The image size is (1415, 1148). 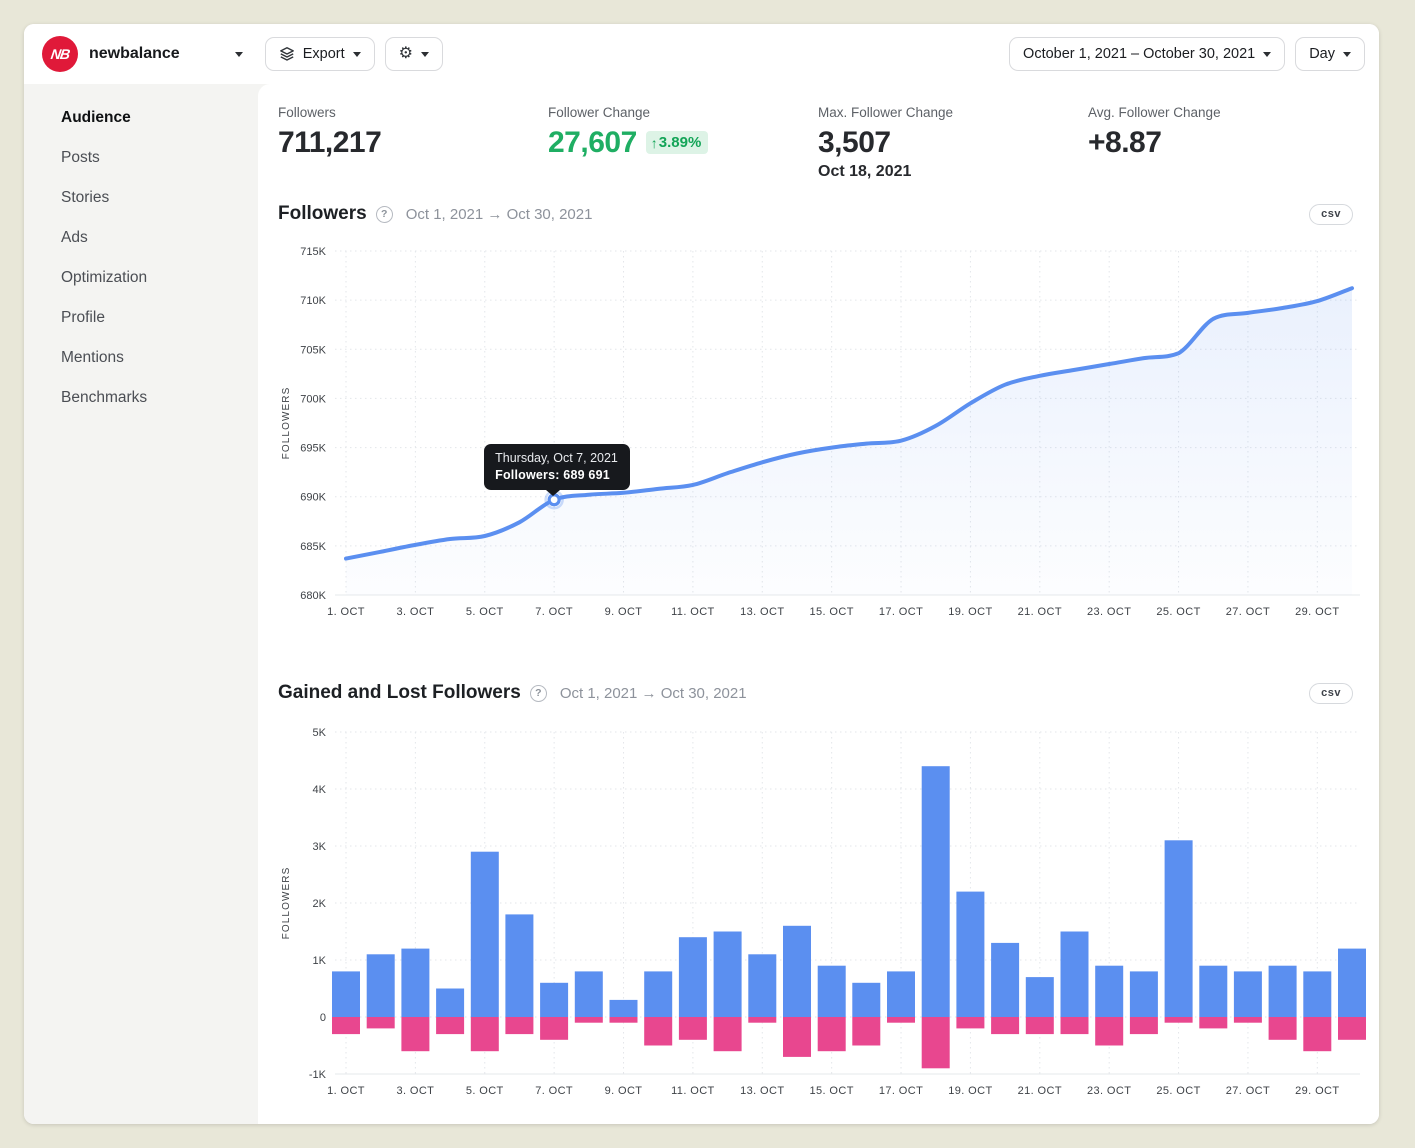 What do you see at coordinates (313, 596) in the screenshot?
I see `svg-text: 680K` at bounding box center [313, 596].